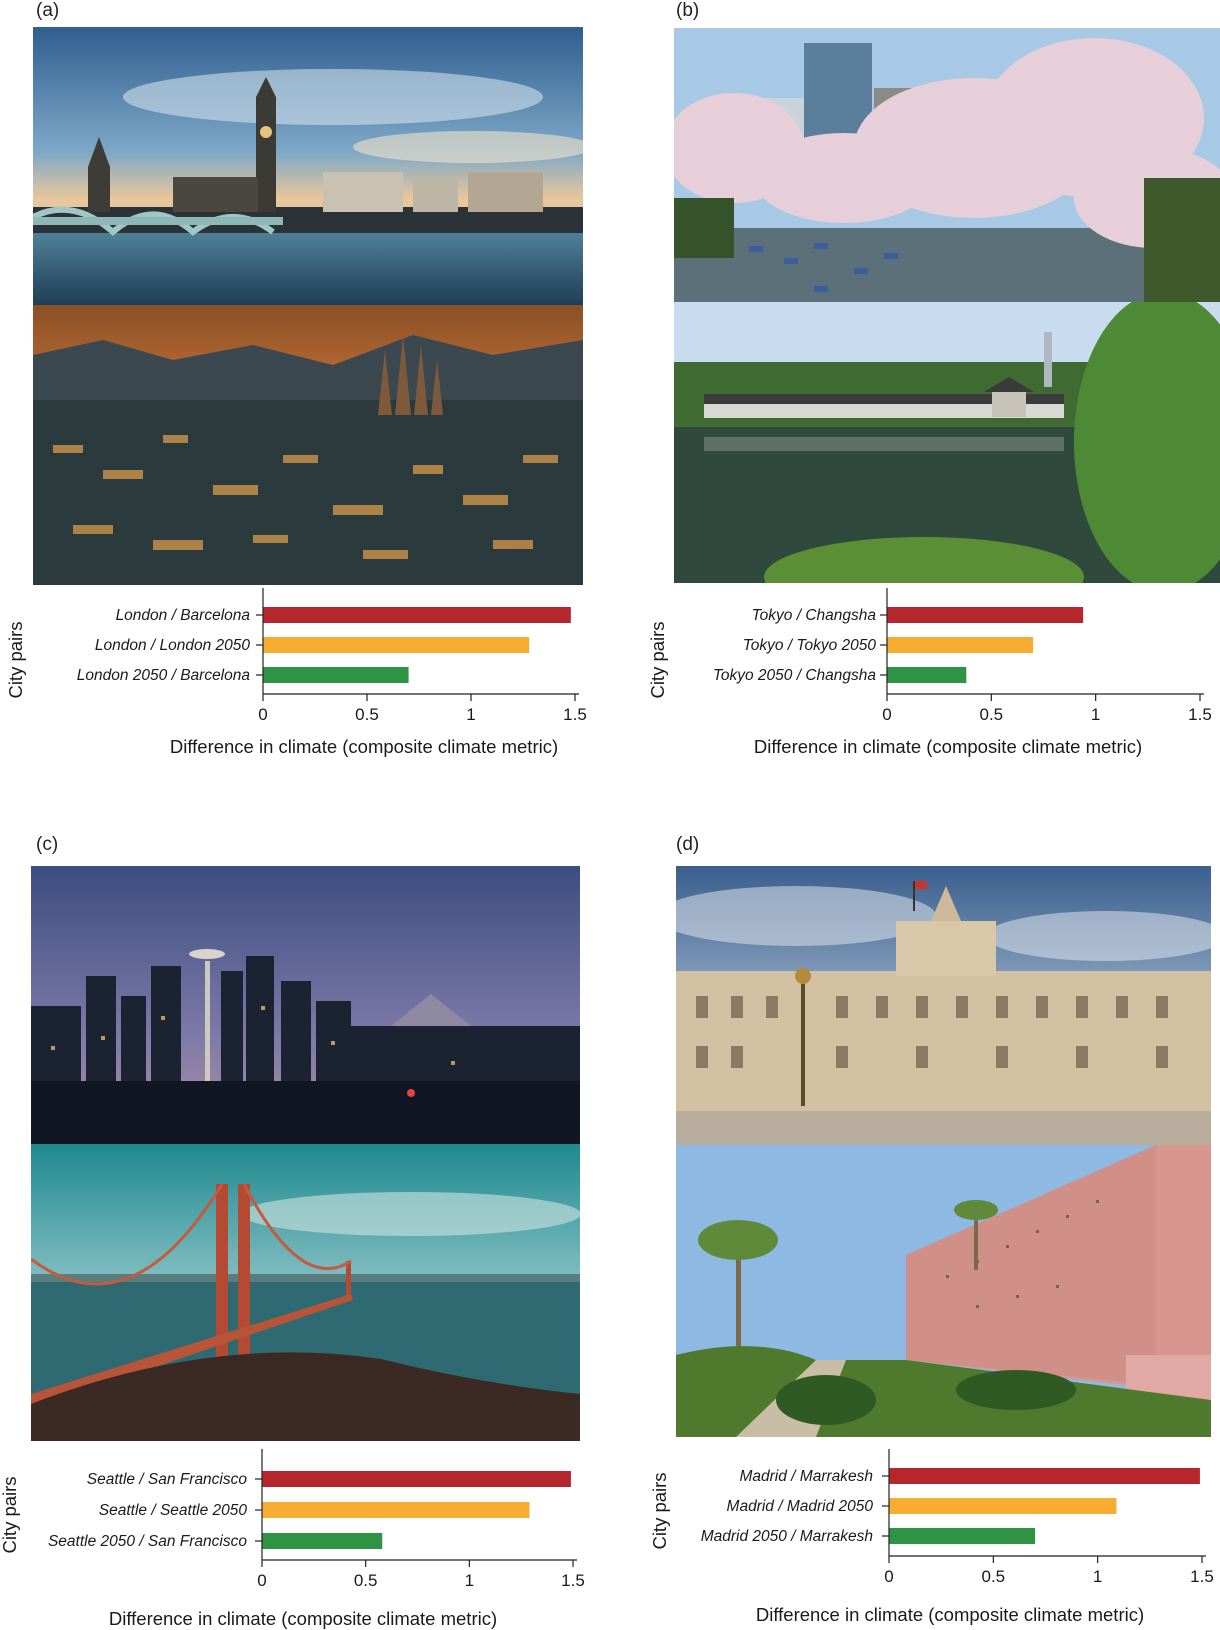 Image resolution: width=1220 pixels, height=1630 pixels. I want to click on category-label: Seattle / Seattle 2050, so click(173, 1510).